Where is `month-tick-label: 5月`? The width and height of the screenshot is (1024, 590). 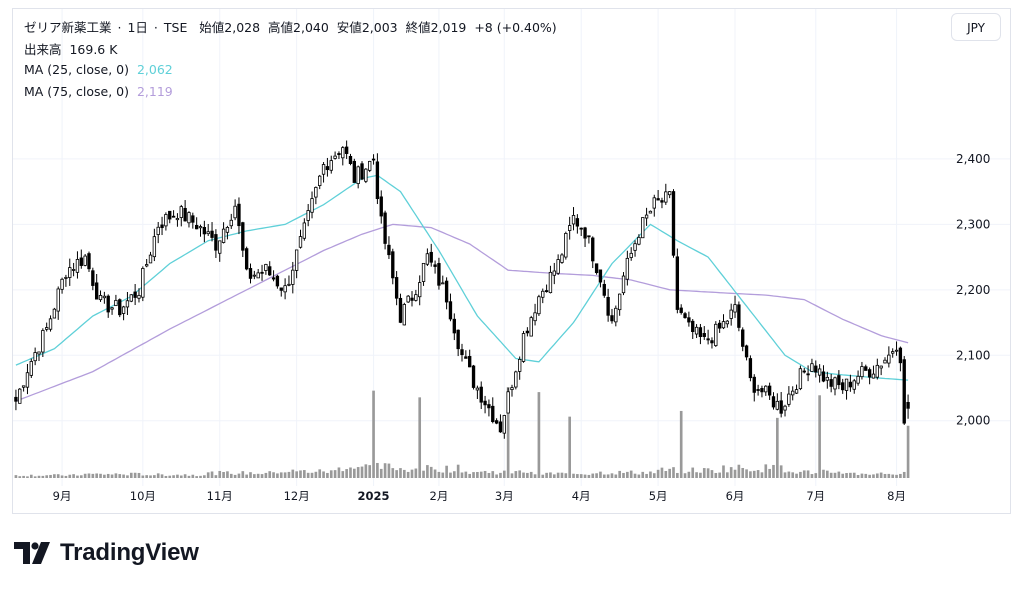
month-tick-label: 5月 is located at coordinates (658, 496).